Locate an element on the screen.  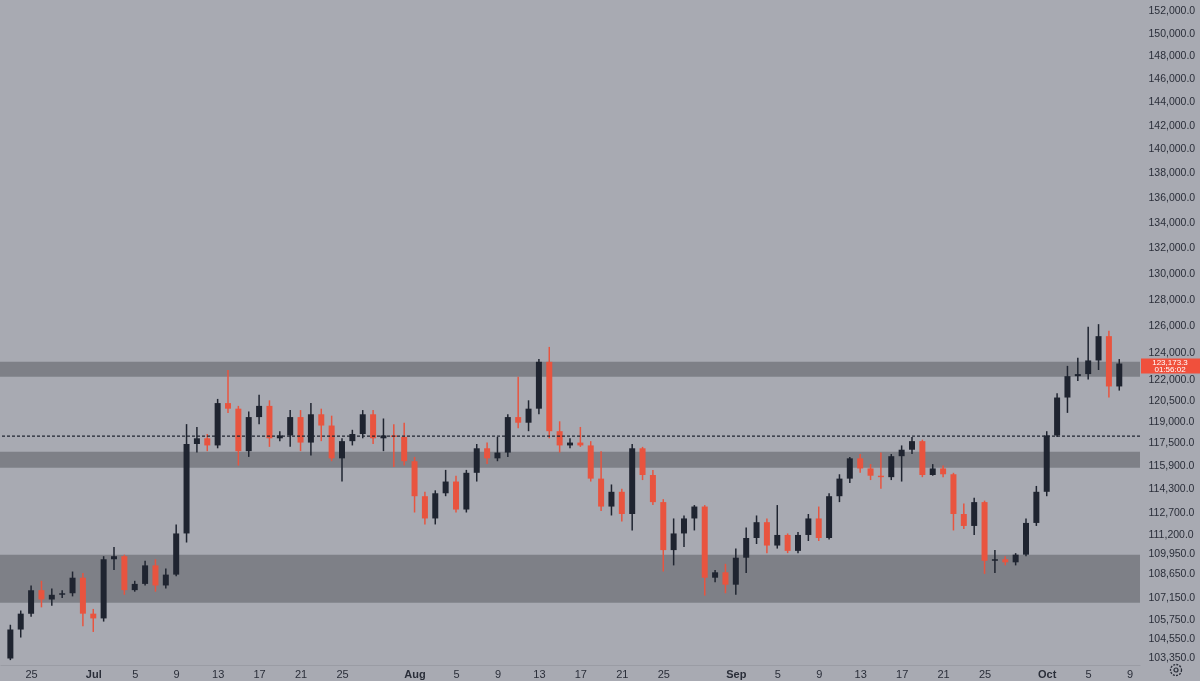
y-tick-label: 109,950.0 is located at coordinates (1172, 553).